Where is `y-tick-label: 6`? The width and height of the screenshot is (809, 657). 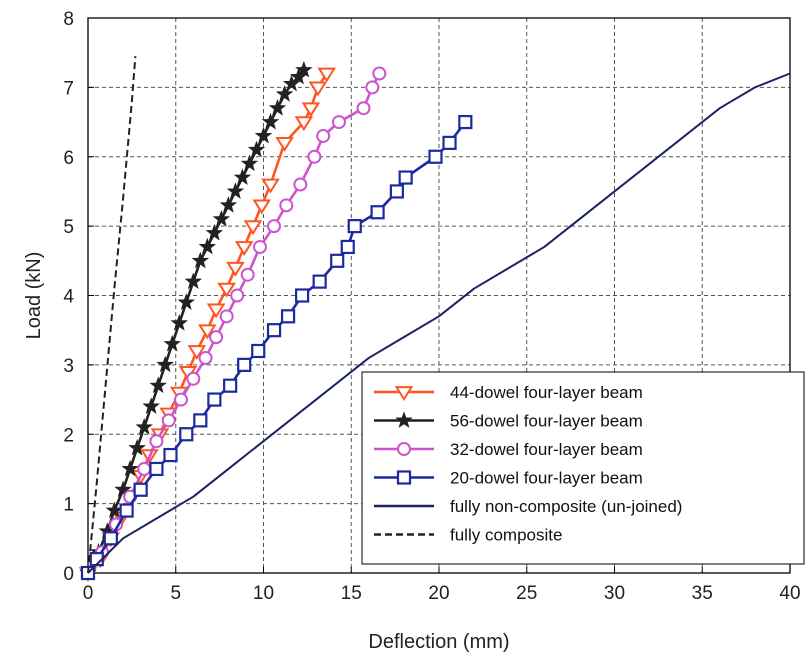 y-tick-label: 6 is located at coordinates (68, 158).